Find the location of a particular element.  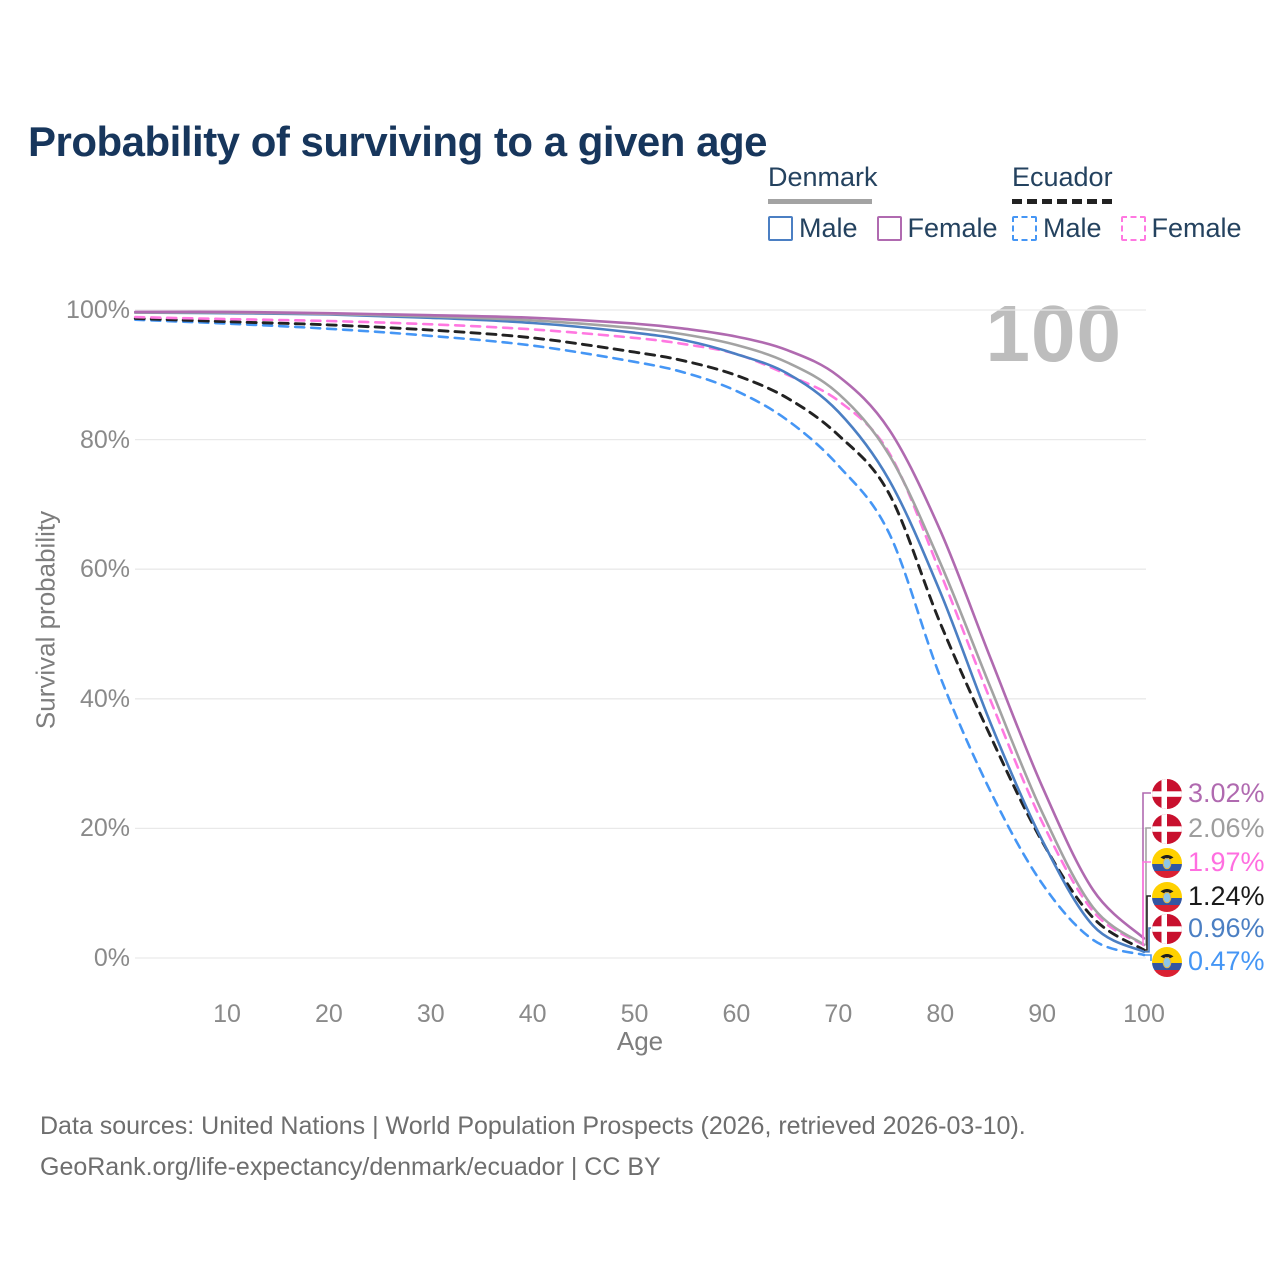

series-end-label-ec_b: 1.24% is located at coordinates (1208, 896).